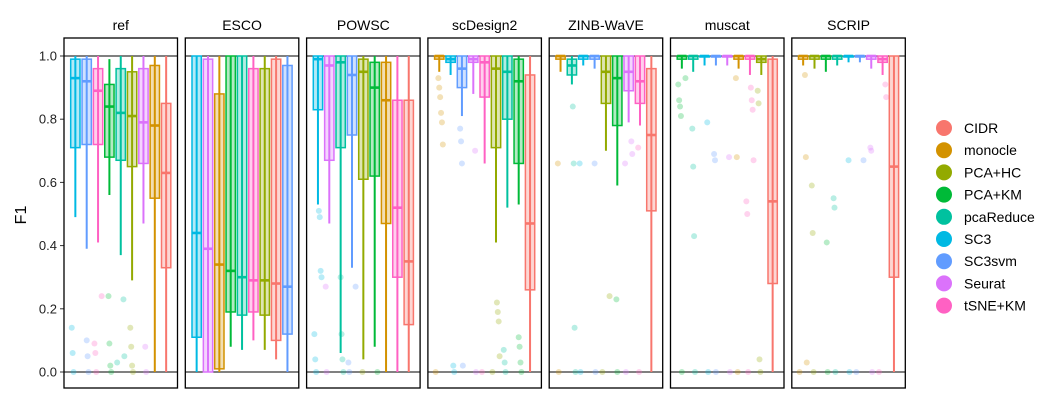  I want to click on legend-label: monocle, so click(990, 150).